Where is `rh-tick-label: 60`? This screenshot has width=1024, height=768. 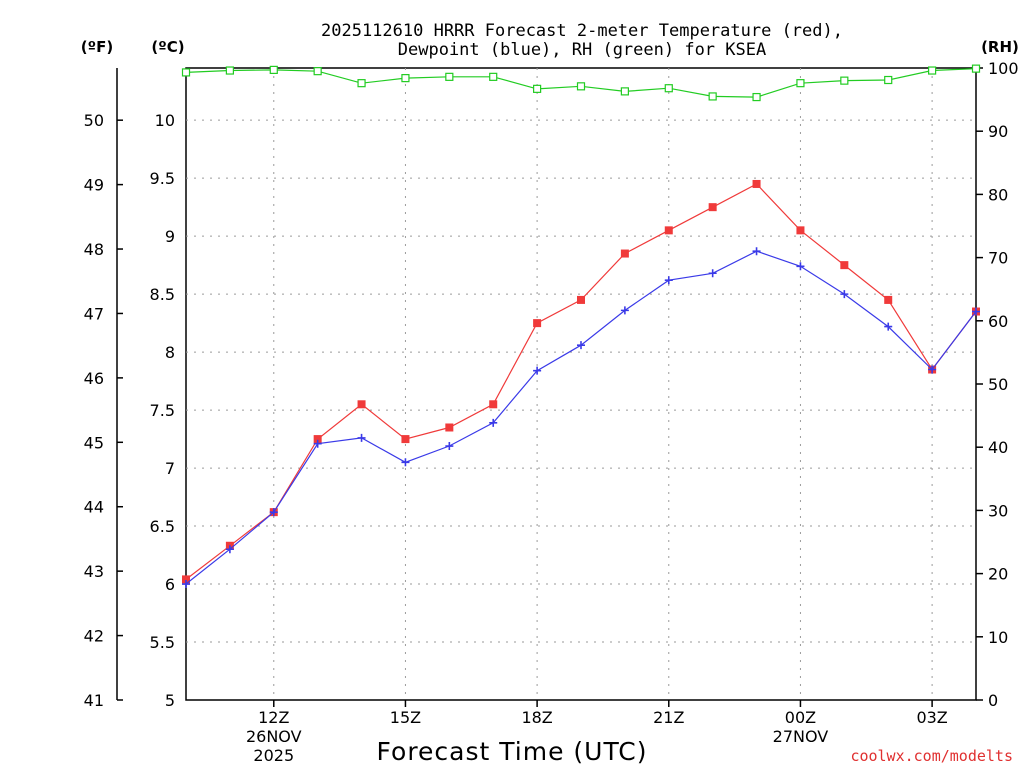 rh-tick-label: 60 is located at coordinates (998, 321).